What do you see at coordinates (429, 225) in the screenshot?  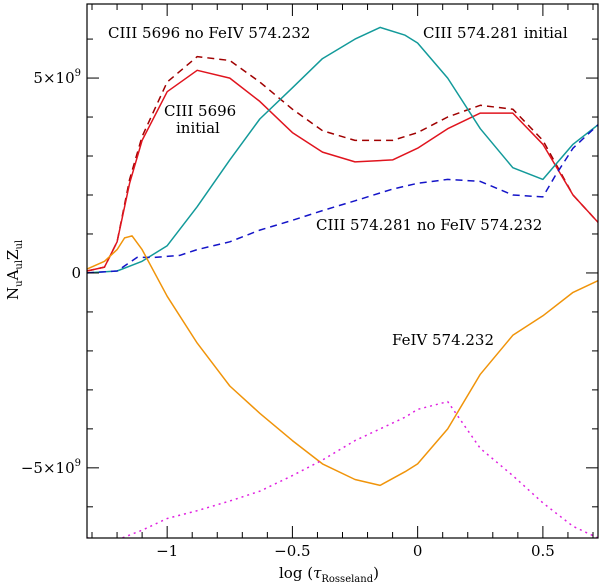 I see `annotation-ciii-574-no-feiv: CIII 574.281 no FeIV 574.232` at bounding box center [429, 225].